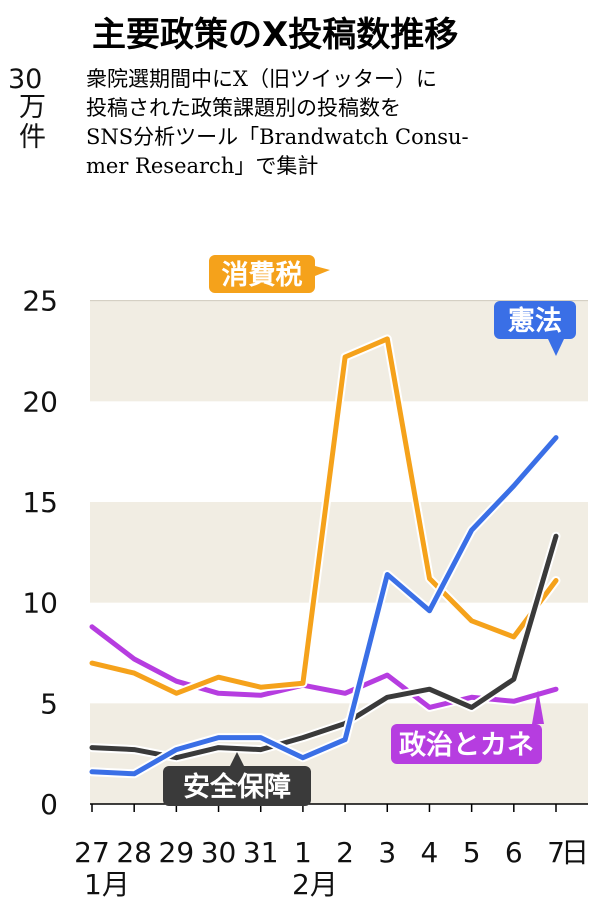 This screenshot has width=600, height=906. What do you see at coordinates (277, 137) in the screenshot?
I see `subtitle-line-3: SNS分析ツール「Brandwatch Consu-` at bounding box center [277, 137].